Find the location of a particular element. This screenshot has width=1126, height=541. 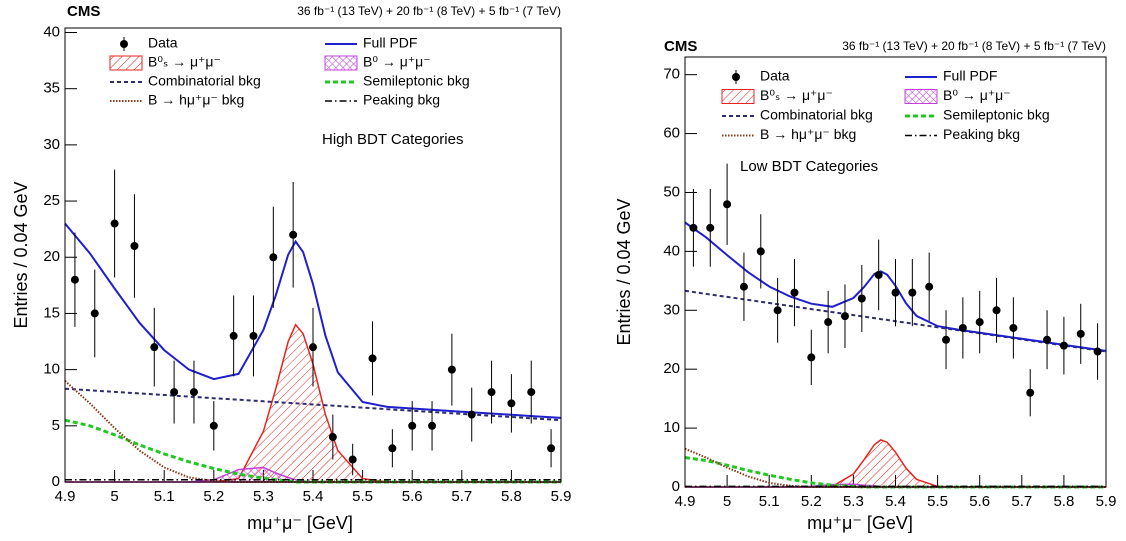

legend-label: B⁰ → μ⁺μ⁻ is located at coordinates (977, 95).